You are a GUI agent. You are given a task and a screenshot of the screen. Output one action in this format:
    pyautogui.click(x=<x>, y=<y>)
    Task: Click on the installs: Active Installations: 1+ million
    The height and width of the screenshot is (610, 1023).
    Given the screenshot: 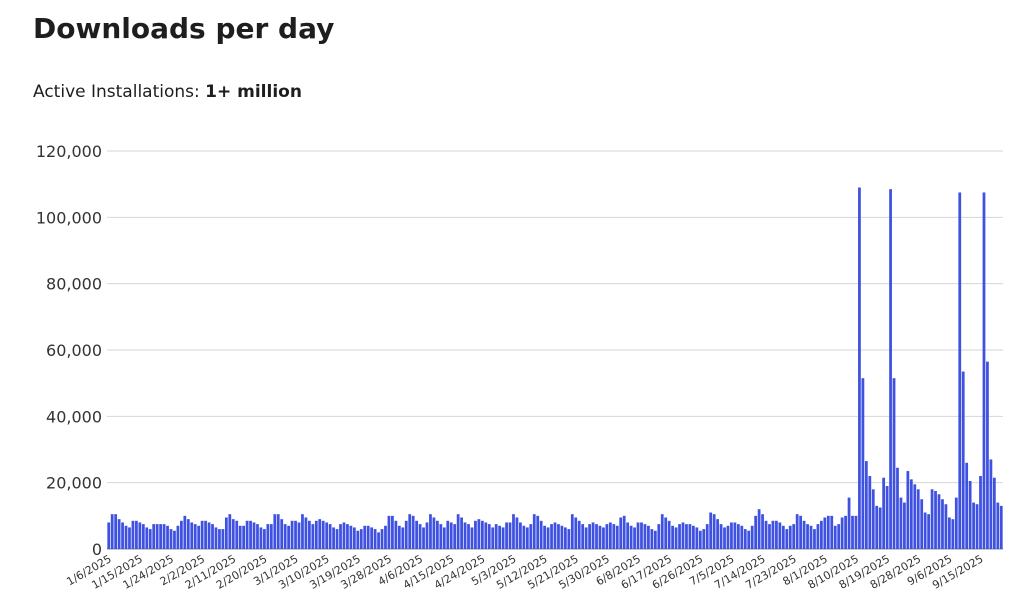 What is the action you would take?
    pyautogui.click(x=167, y=92)
    